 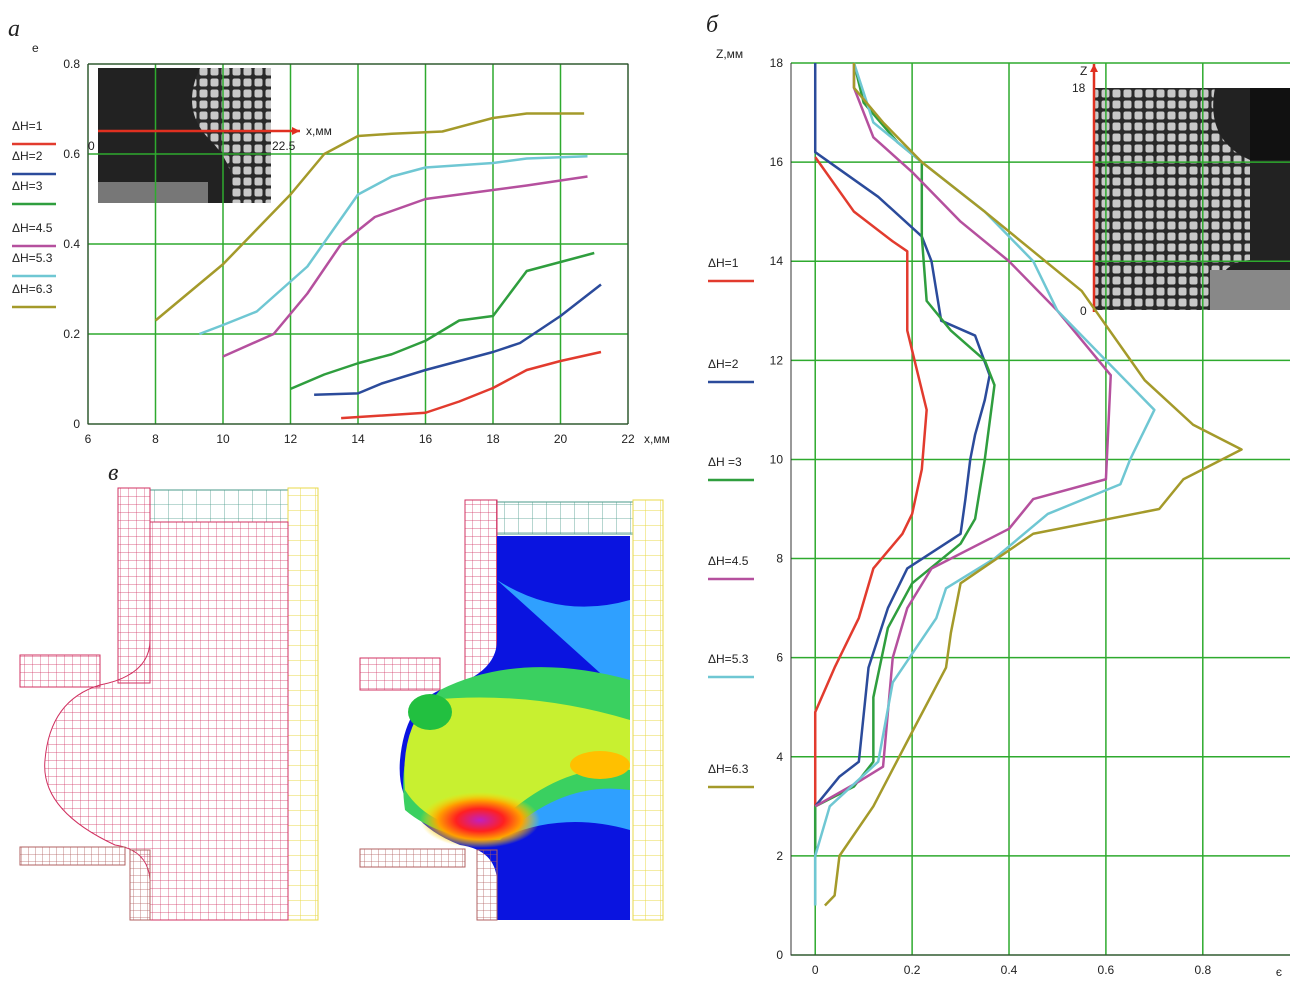 I want to click on inset-photo-a, so click(x=184, y=135).